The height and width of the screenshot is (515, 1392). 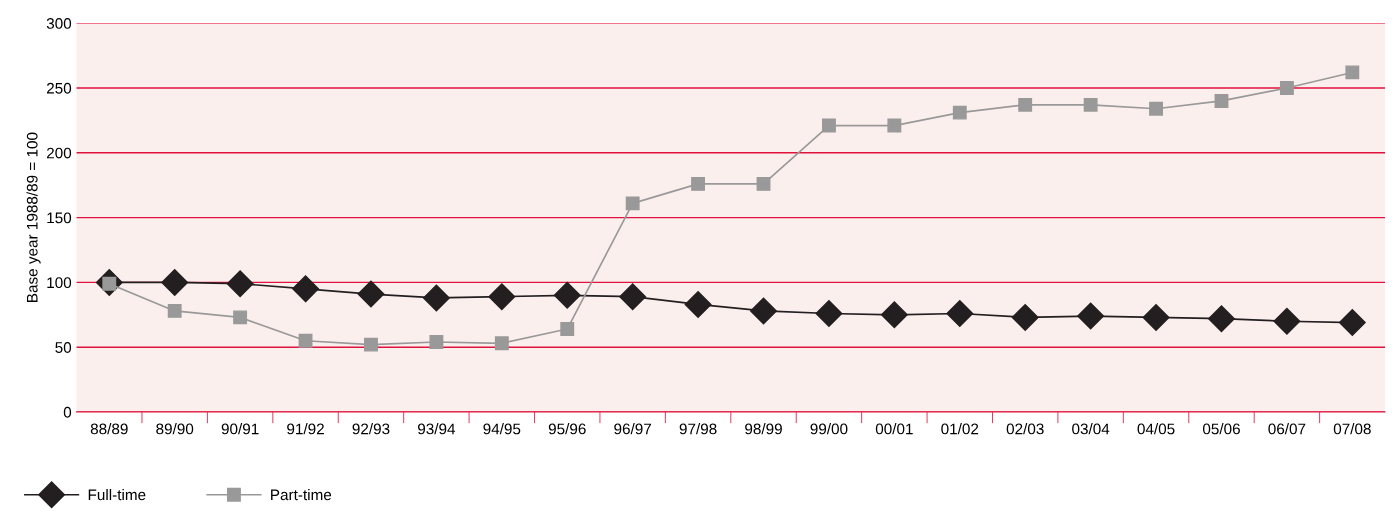 I want to click on x-tick-label: 92/93, so click(x=371, y=429).